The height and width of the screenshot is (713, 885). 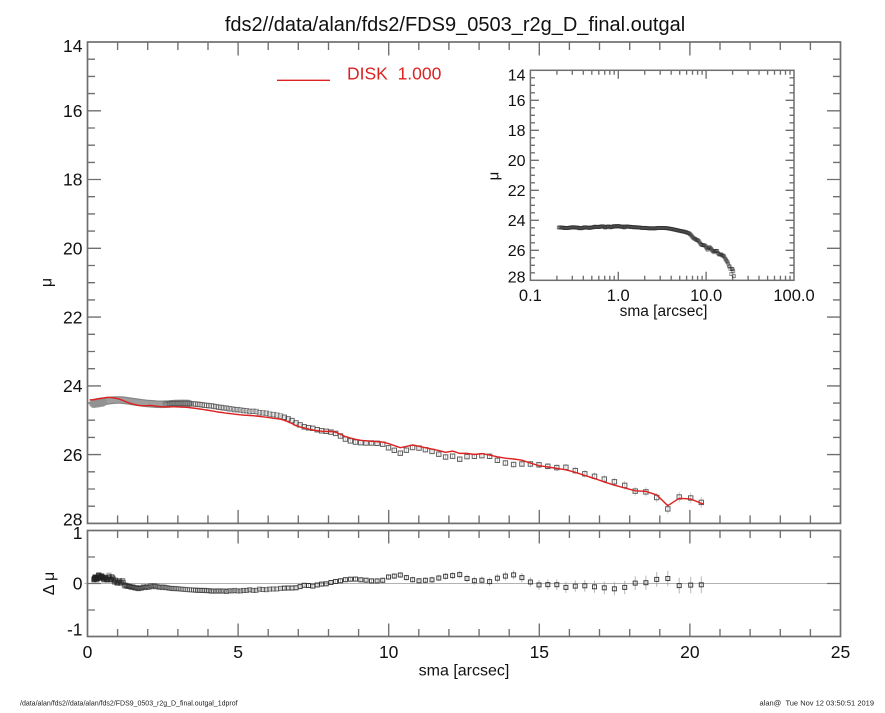 What do you see at coordinates (49, 583) in the screenshot?
I see `svg-text: Δ μ` at bounding box center [49, 583].